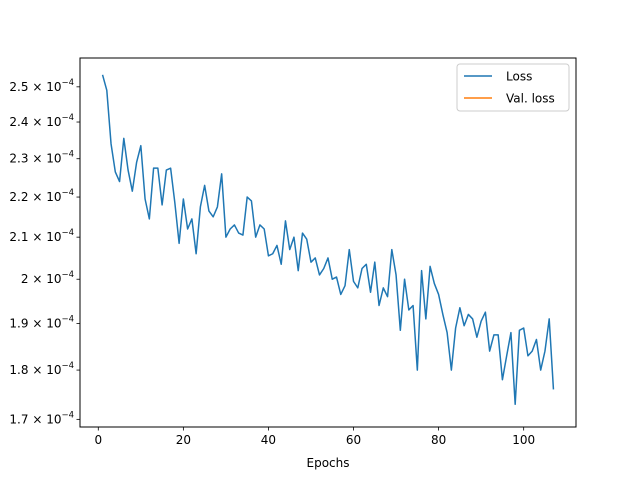 The width and height of the screenshot is (640, 480). What do you see at coordinates (41, 121) in the screenshot?
I see `y-tick-label: 2.4 × 10⁻⁴` at bounding box center [41, 121].